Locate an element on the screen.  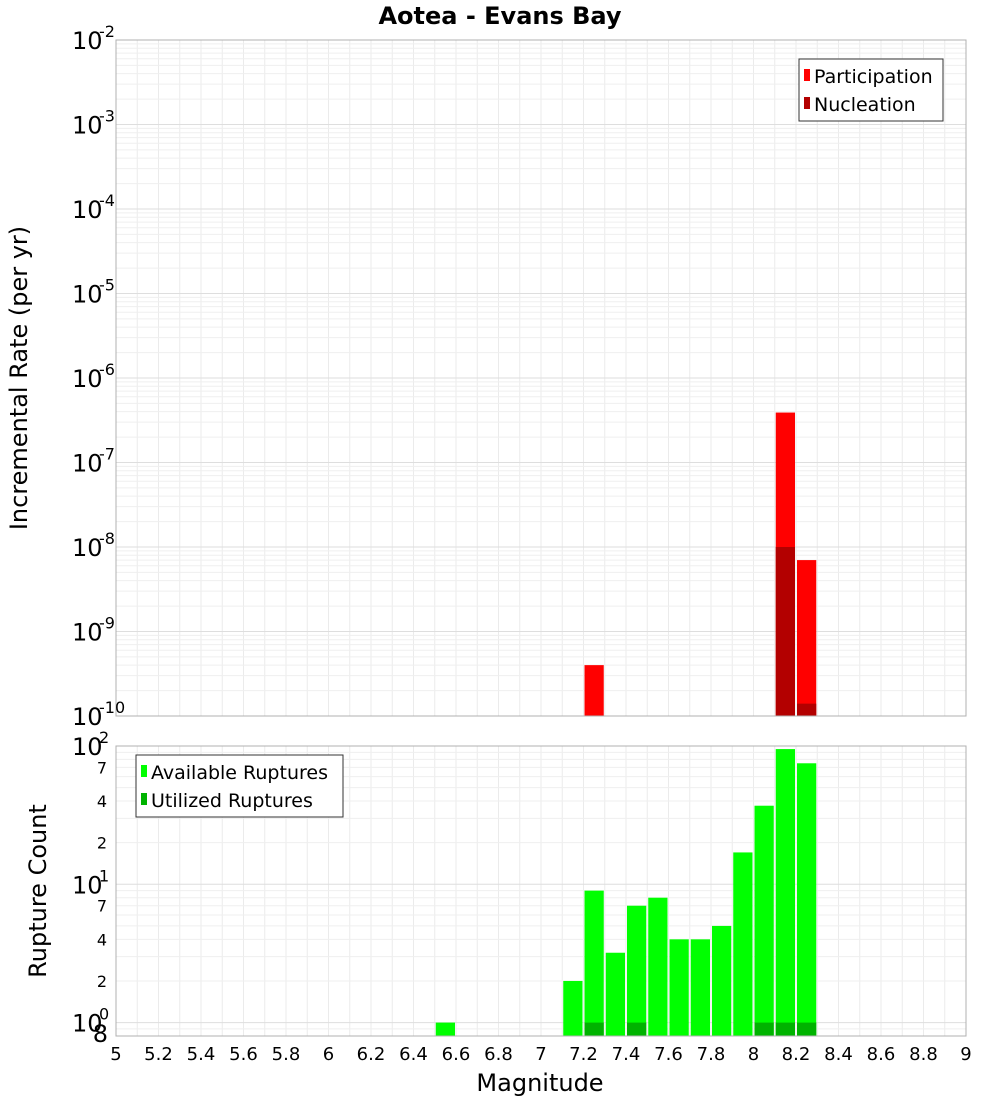
x-tick-label: 7.8 is located at coordinates (711, 1054).